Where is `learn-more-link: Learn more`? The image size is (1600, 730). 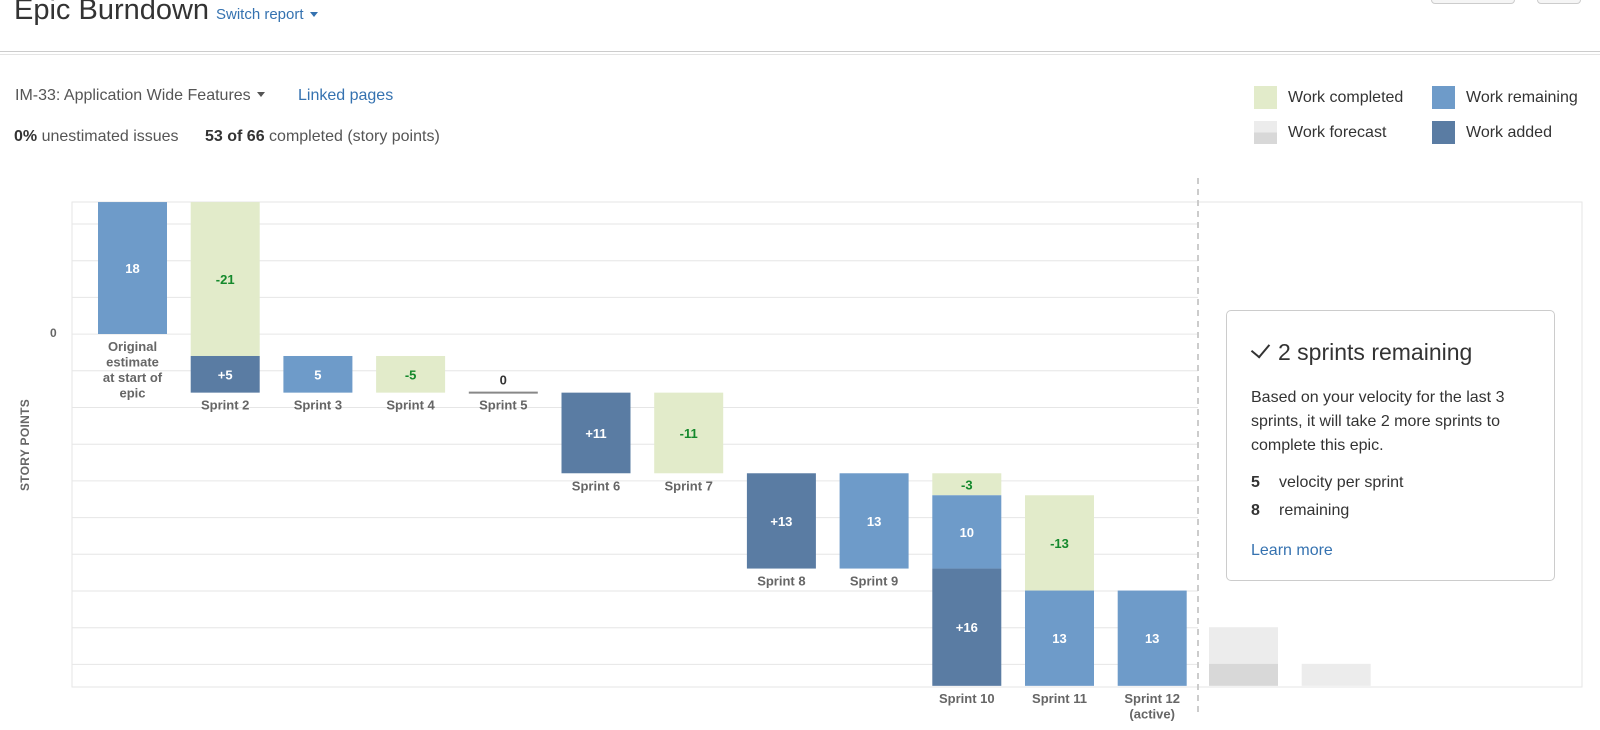
learn-more-link: Learn more is located at coordinates (1292, 550).